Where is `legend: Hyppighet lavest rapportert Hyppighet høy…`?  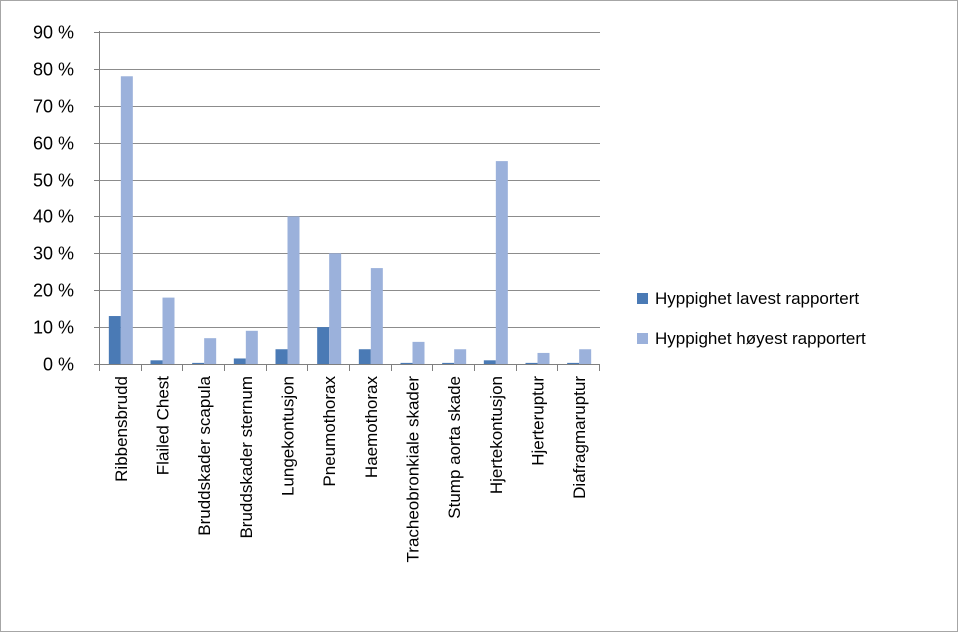
legend: Hyppighet lavest rapportert Hyppighet høy… is located at coordinates (751, 318).